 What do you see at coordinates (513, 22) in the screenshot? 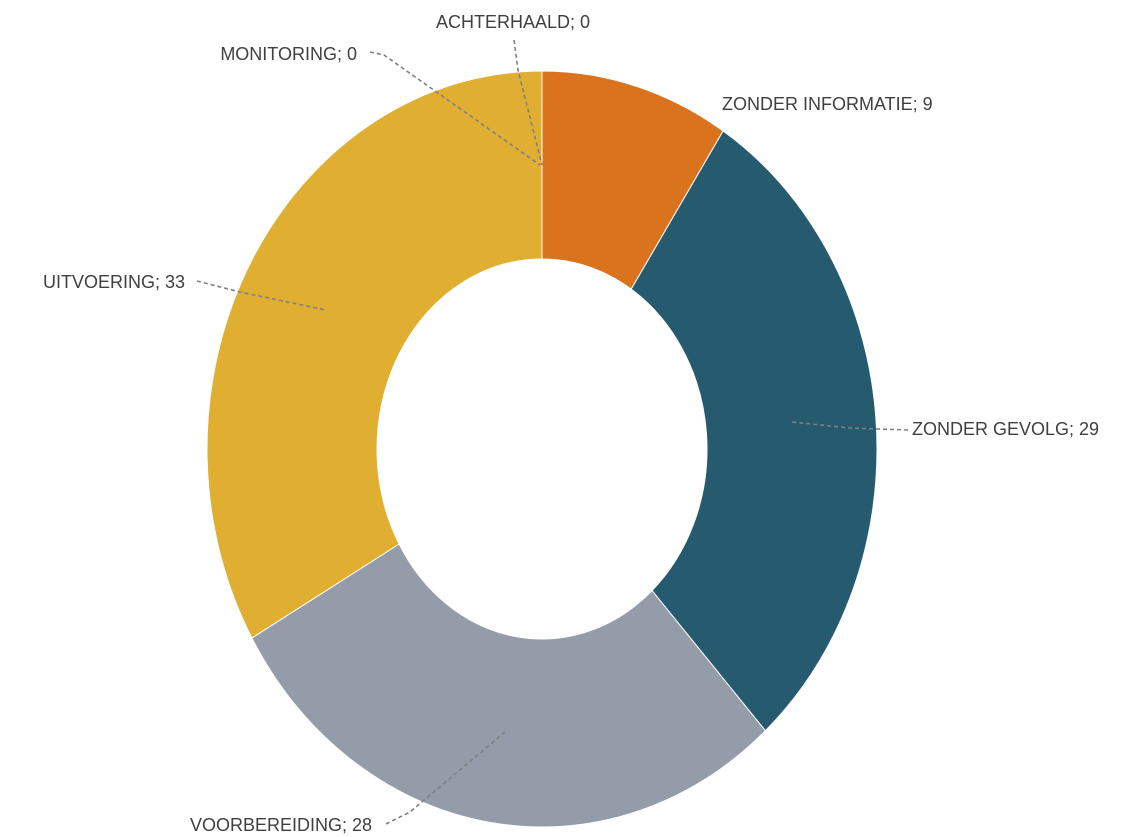
I see `data-label: ACHTERHAALD; 0` at bounding box center [513, 22].